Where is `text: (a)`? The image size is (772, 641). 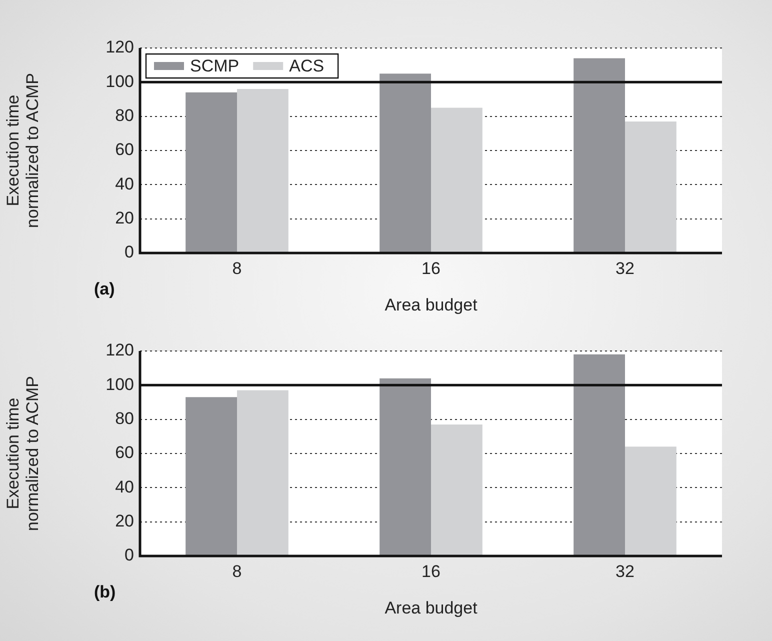 text: (a) is located at coordinates (104, 289).